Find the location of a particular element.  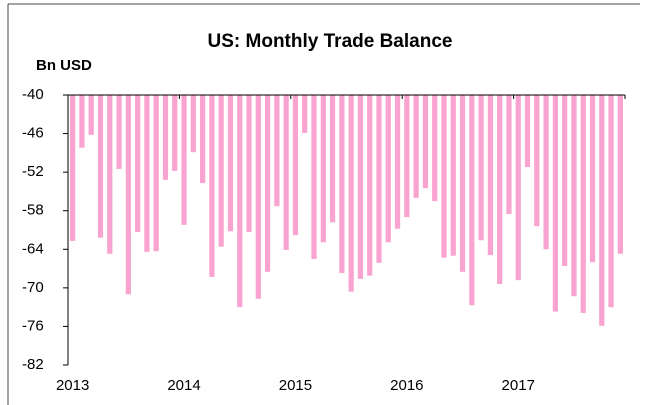

x-tick-label: 2016 is located at coordinates (406, 385).